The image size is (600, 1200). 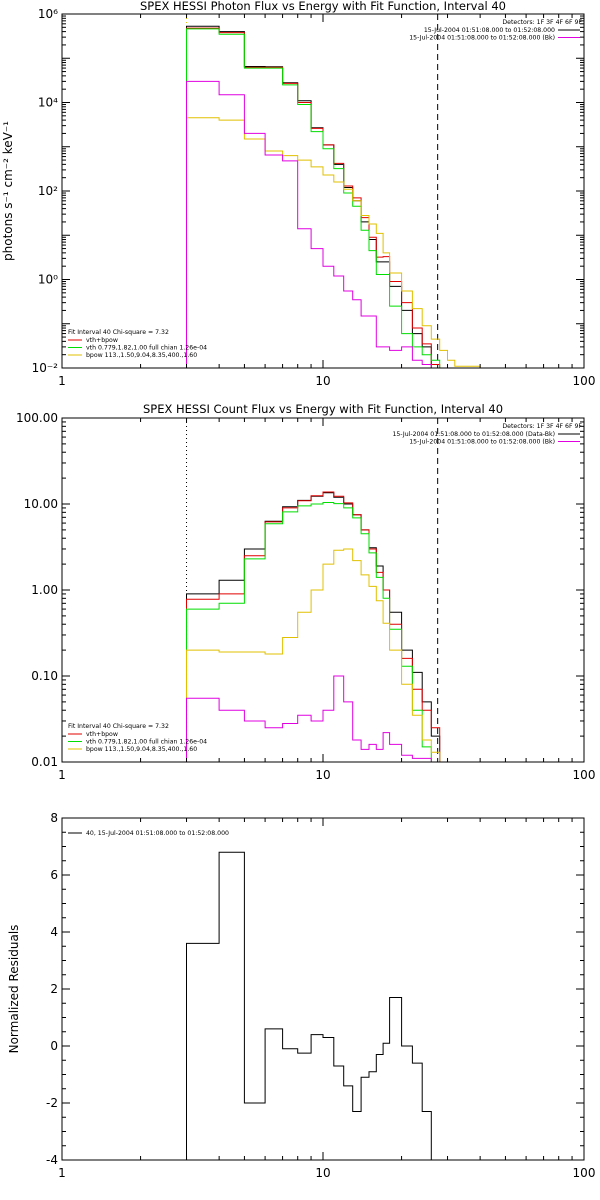 What do you see at coordinates (54, 818) in the screenshot?
I see `y-tick-label: 8` at bounding box center [54, 818].